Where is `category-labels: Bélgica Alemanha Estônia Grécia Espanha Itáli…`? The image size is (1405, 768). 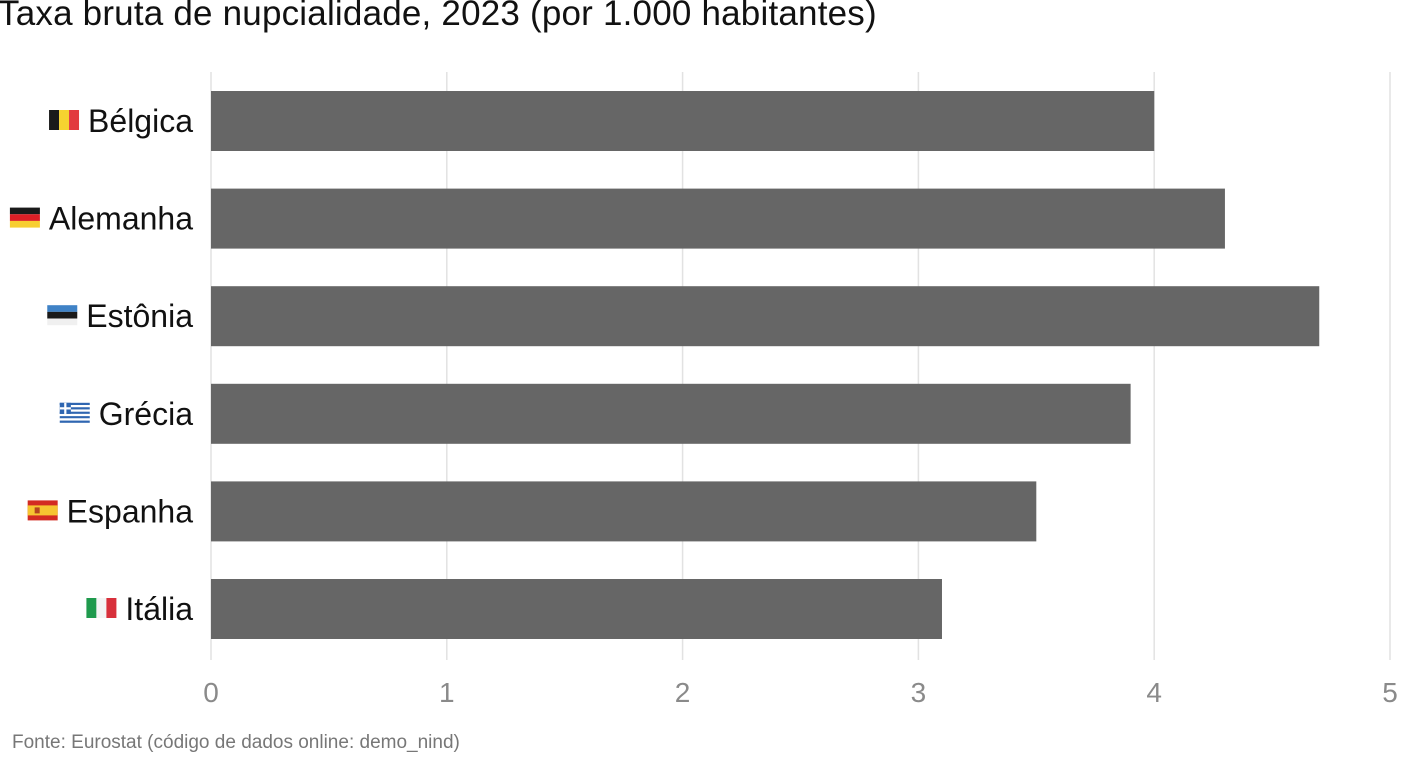 category-labels: Bélgica Alemanha Estônia Grécia Espanha Itáli… is located at coordinates (101, 365).